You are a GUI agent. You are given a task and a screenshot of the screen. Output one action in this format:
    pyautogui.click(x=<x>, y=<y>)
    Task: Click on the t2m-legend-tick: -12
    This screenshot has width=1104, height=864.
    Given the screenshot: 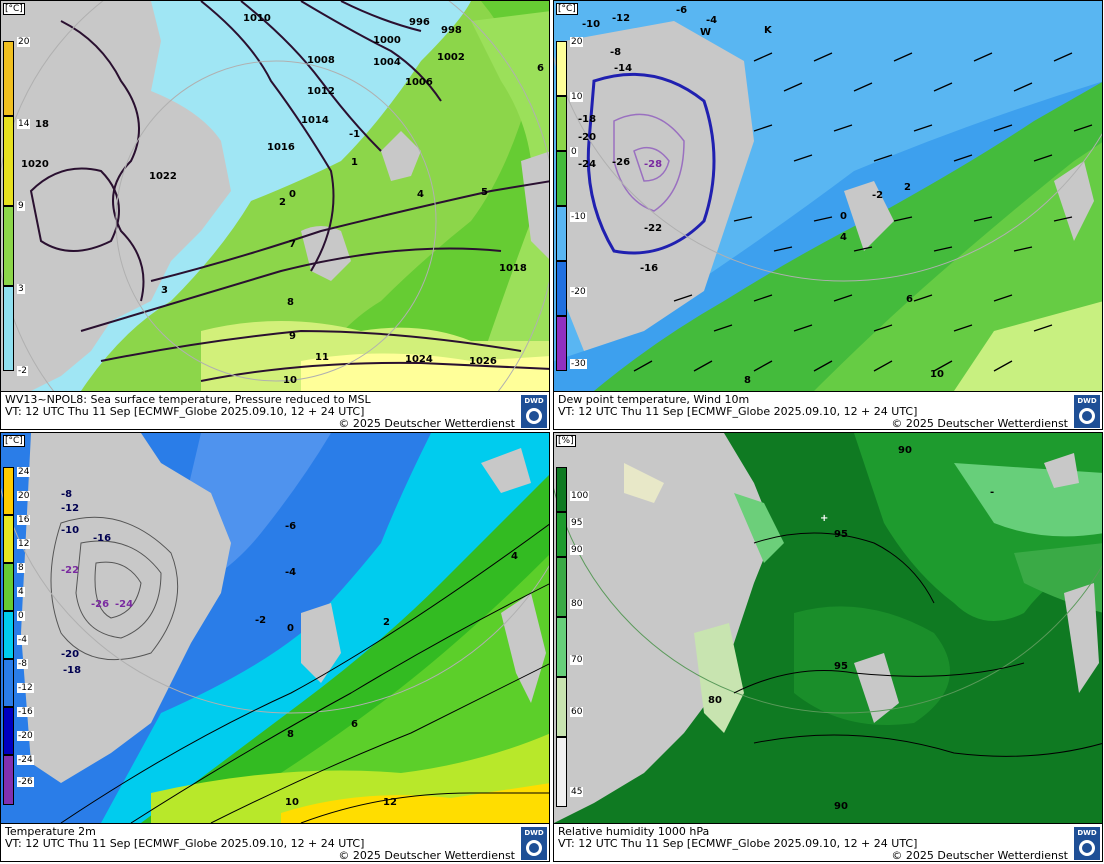 What is the action you would take?
    pyautogui.click(x=25, y=688)
    